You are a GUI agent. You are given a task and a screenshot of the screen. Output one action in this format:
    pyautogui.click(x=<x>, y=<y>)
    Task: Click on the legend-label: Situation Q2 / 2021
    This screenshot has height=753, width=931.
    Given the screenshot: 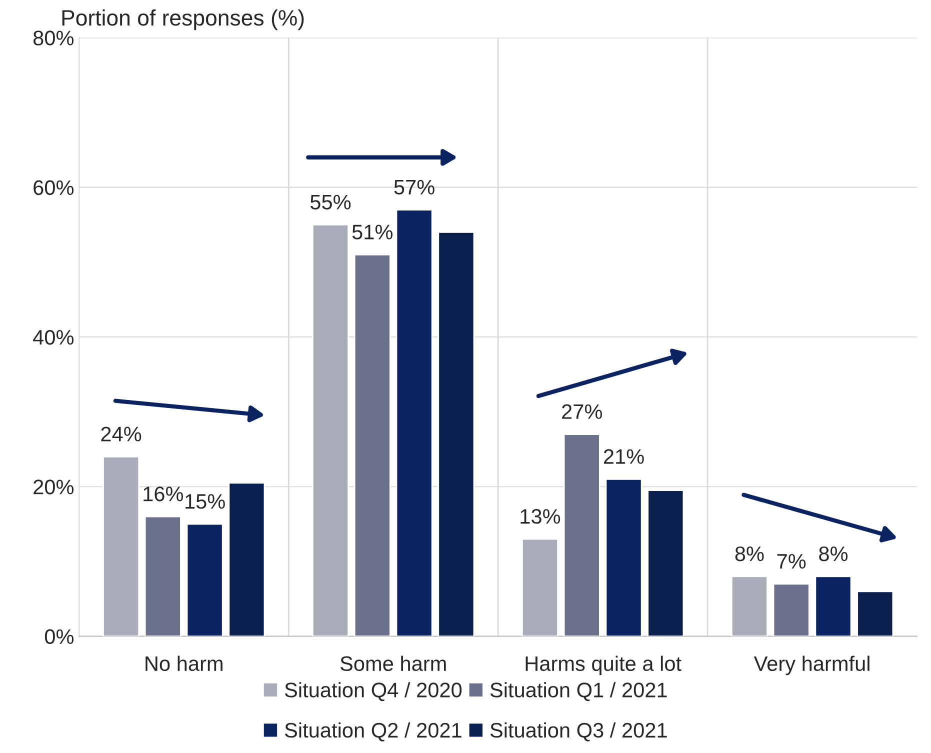 What is the action you would take?
    pyautogui.click(x=373, y=732)
    